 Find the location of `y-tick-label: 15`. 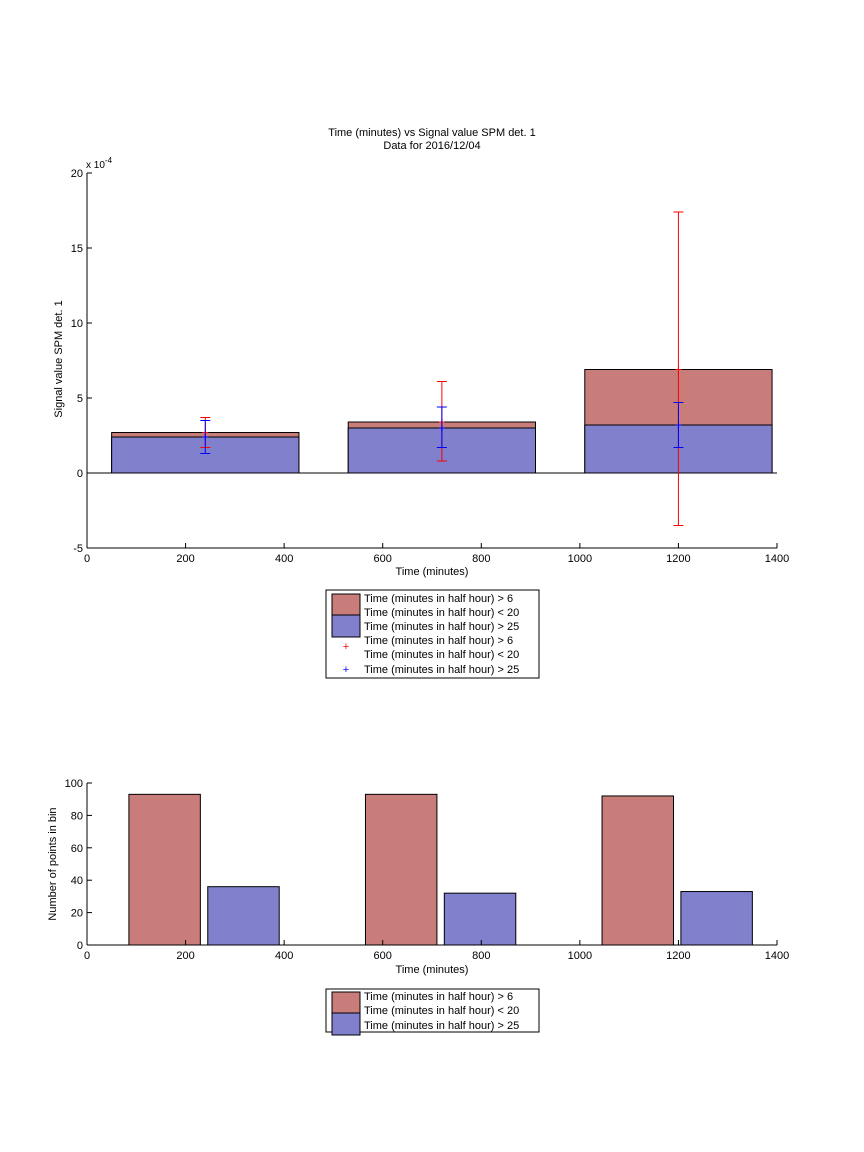

y-tick-label: 15 is located at coordinates (77, 249).